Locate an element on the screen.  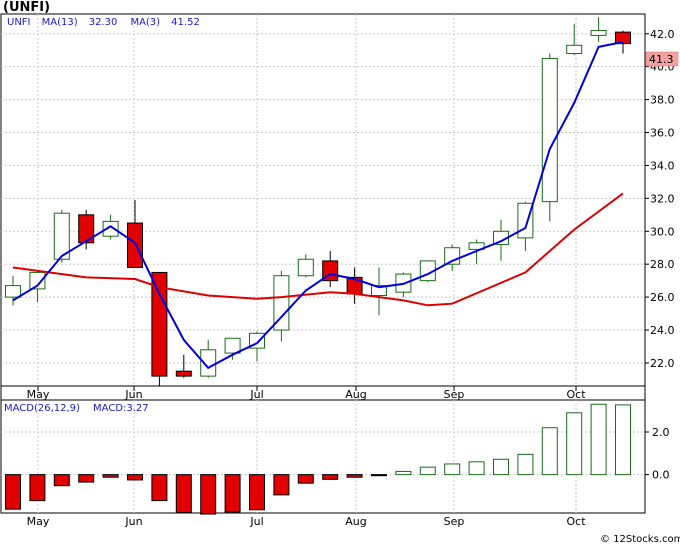
legend-ma13-label: MA(13) is located at coordinates (60, 22).